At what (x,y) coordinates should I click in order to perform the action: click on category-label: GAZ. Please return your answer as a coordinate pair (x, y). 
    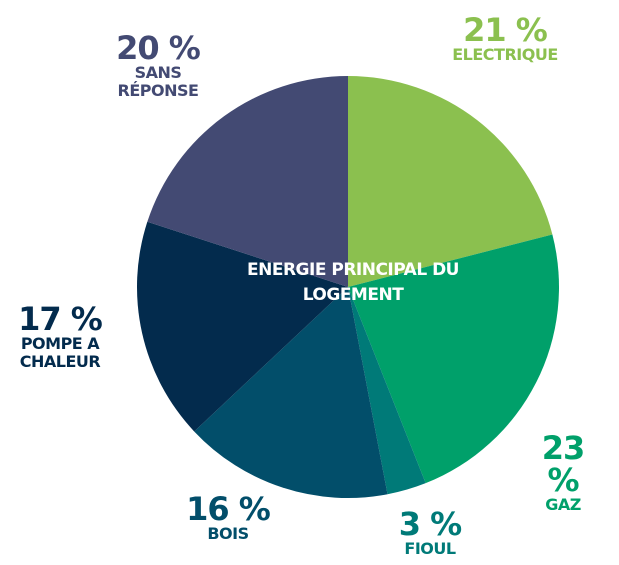
    Looking at the image, I should click on (563, 504).